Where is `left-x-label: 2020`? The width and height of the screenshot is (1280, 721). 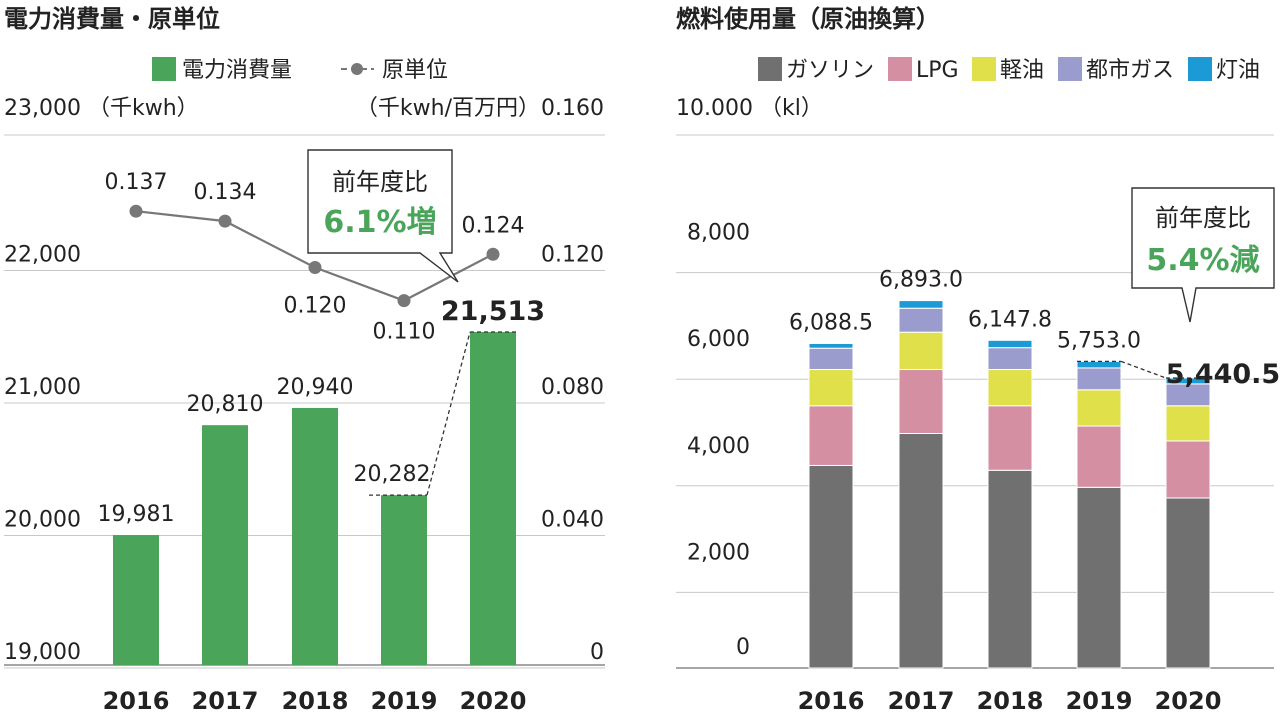
left-x-label: 2020 is located at coordinates (493, 701).